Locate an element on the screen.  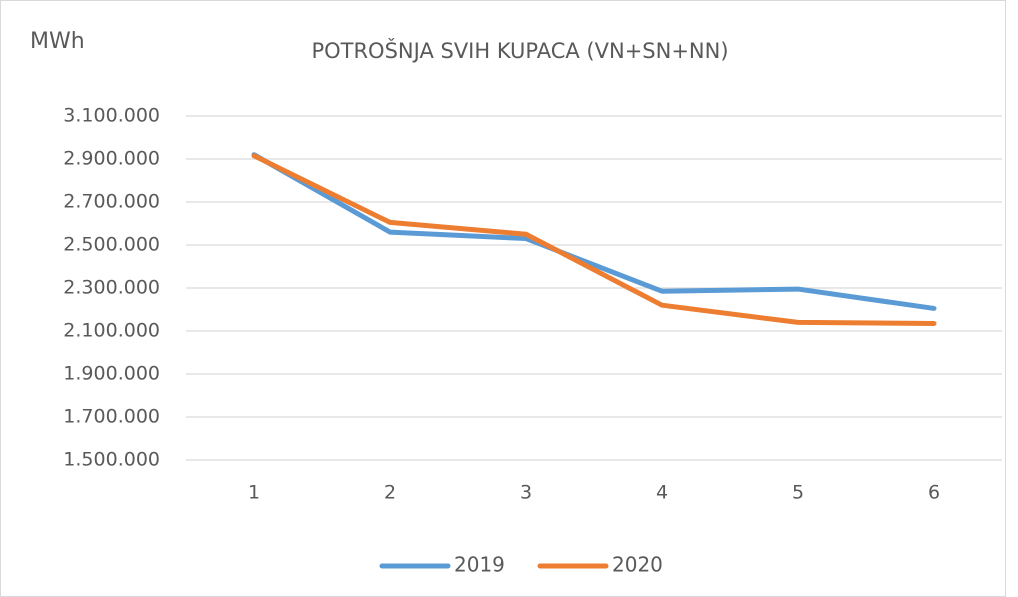
y-tick-label: 2.700.000 is located at coordinates (111, 202).